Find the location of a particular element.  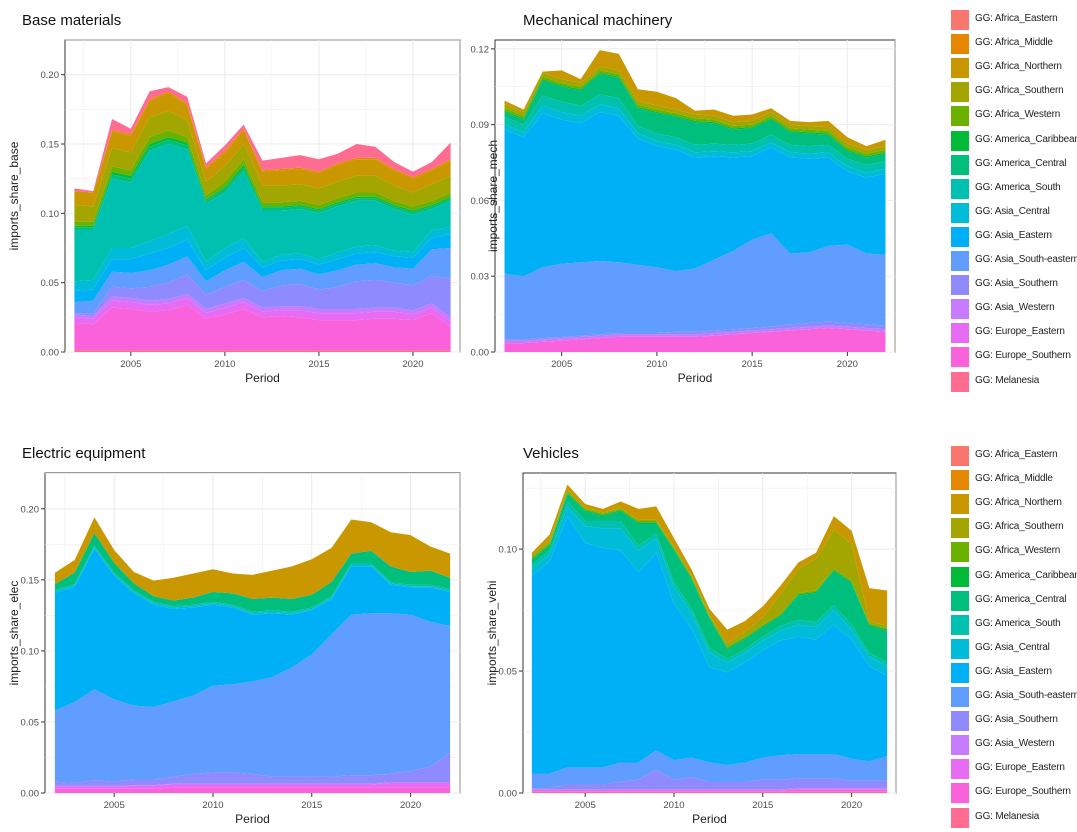

area-africa-northern is located at coordinates (262, 149).